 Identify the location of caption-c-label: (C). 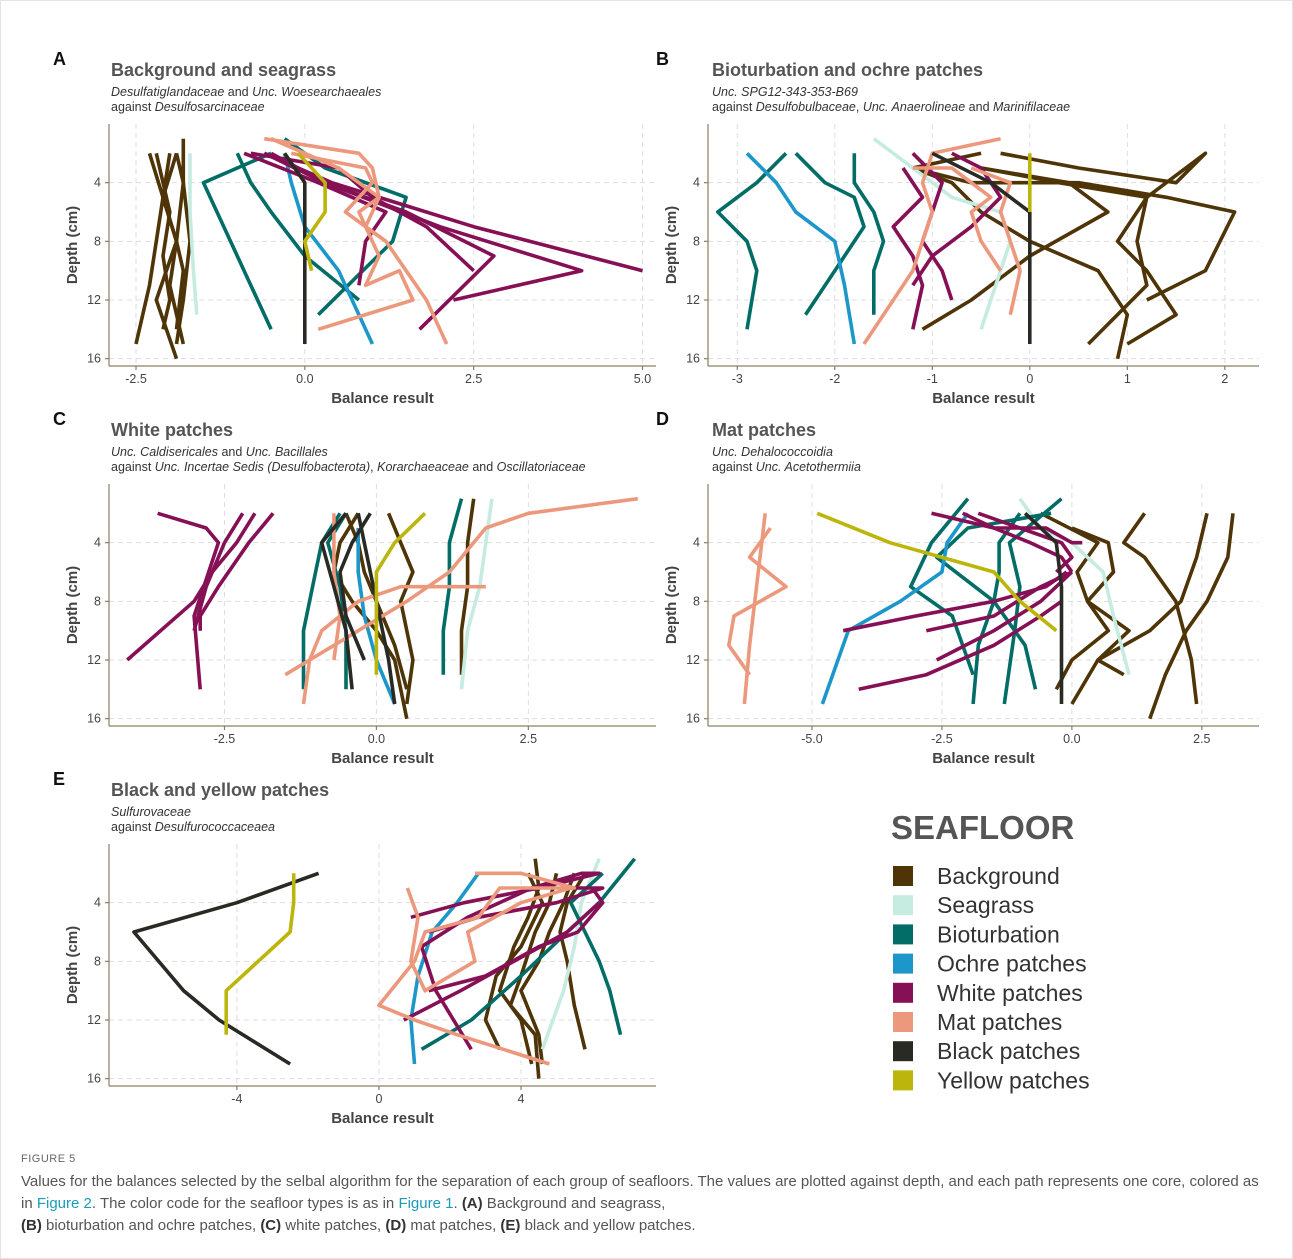
(271, 1225).